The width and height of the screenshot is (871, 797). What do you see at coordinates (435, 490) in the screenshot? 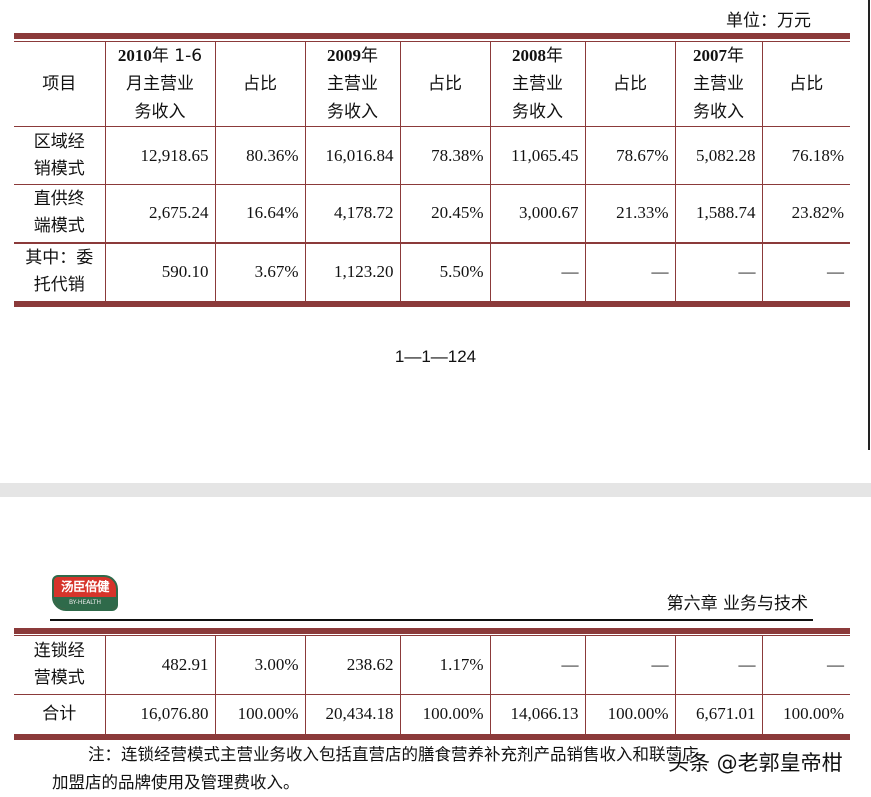
I see `page-separator` at bounding box center [435, 490].